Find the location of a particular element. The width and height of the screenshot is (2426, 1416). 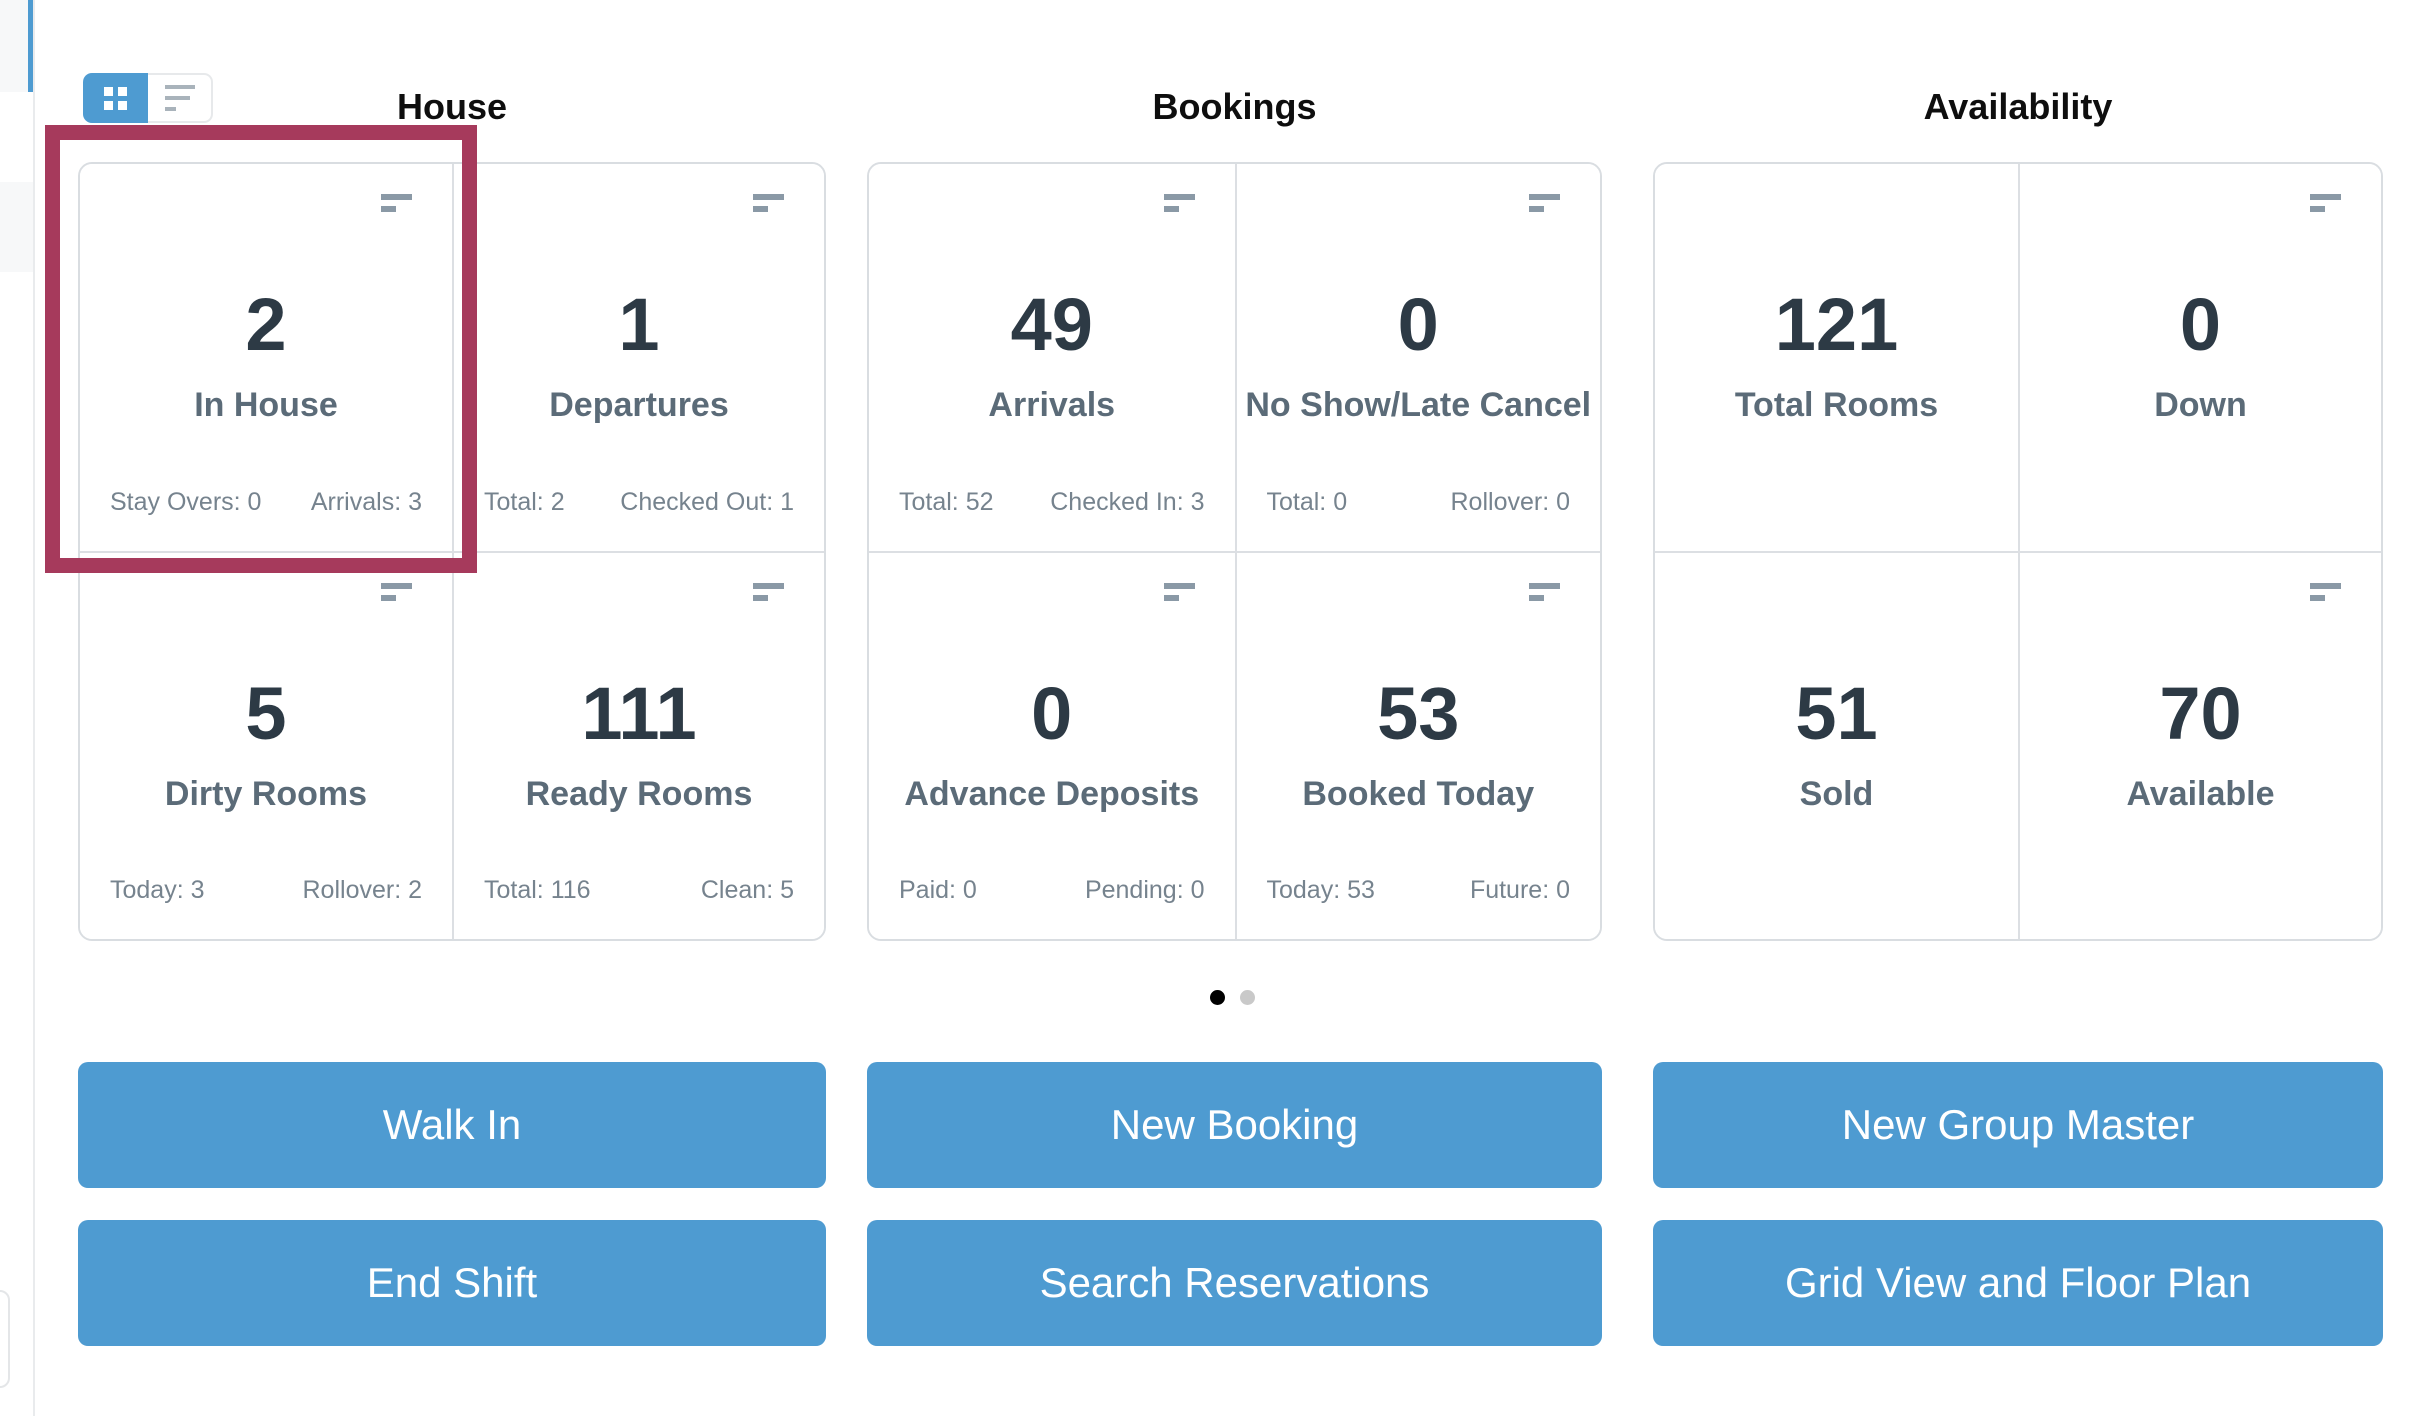

card-stats: Today: 53 Future: 0 is located at coordinates (1419, 890).